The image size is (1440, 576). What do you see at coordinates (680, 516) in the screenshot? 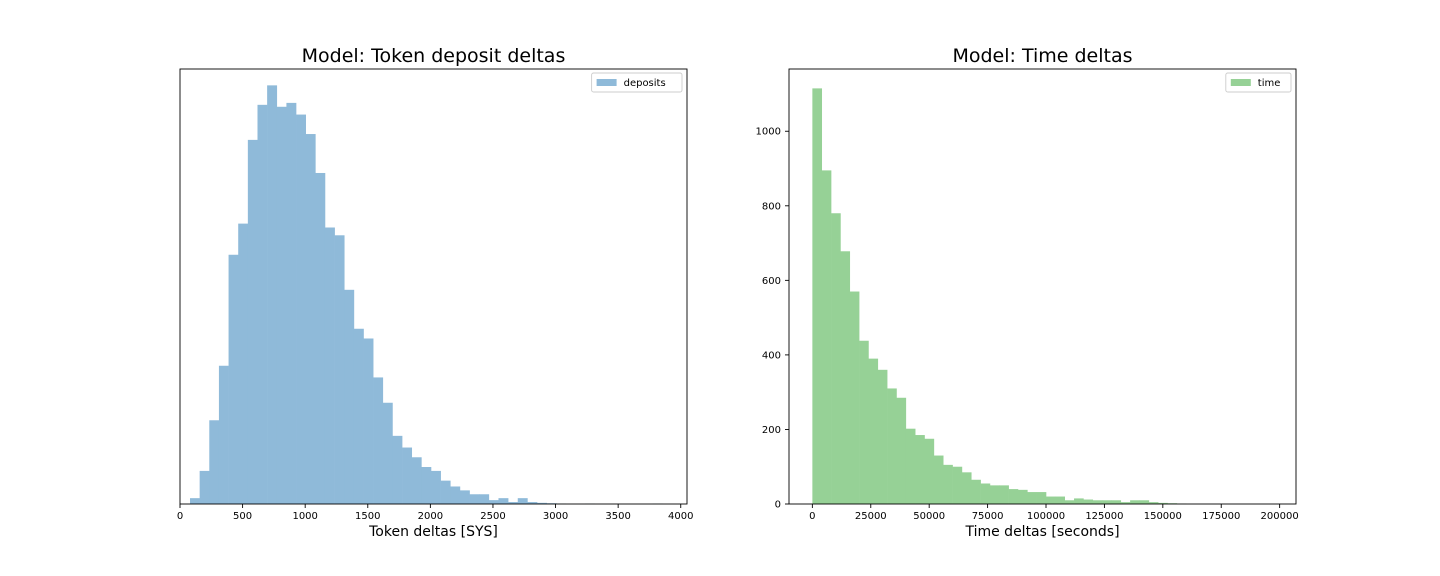
I see `x-tick-label: 4000` at bounding box center [680, 516].